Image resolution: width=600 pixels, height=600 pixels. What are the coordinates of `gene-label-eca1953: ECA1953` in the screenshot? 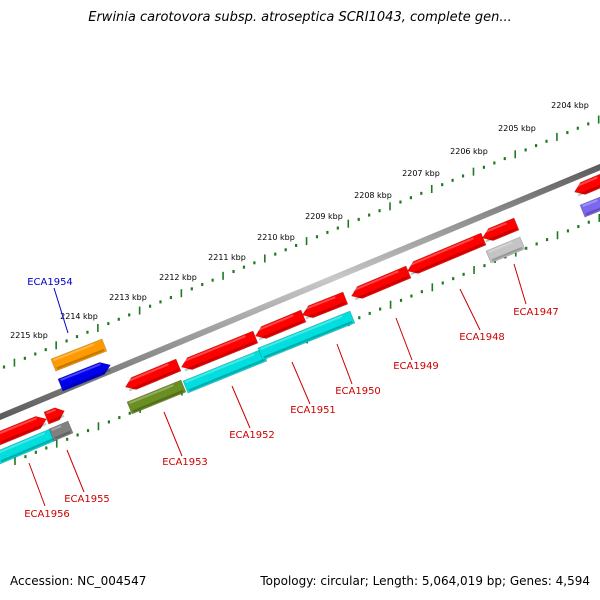 It's located at (185, 462).